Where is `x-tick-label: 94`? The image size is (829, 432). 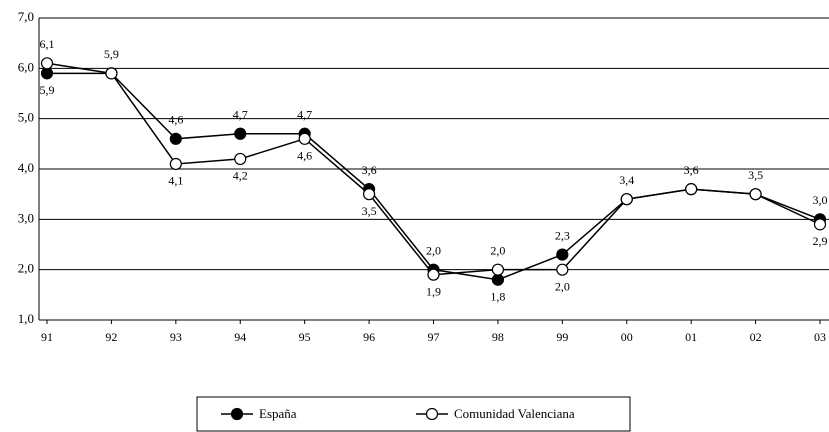 x-tick-label: 94 is located at coordinates (240, 337).